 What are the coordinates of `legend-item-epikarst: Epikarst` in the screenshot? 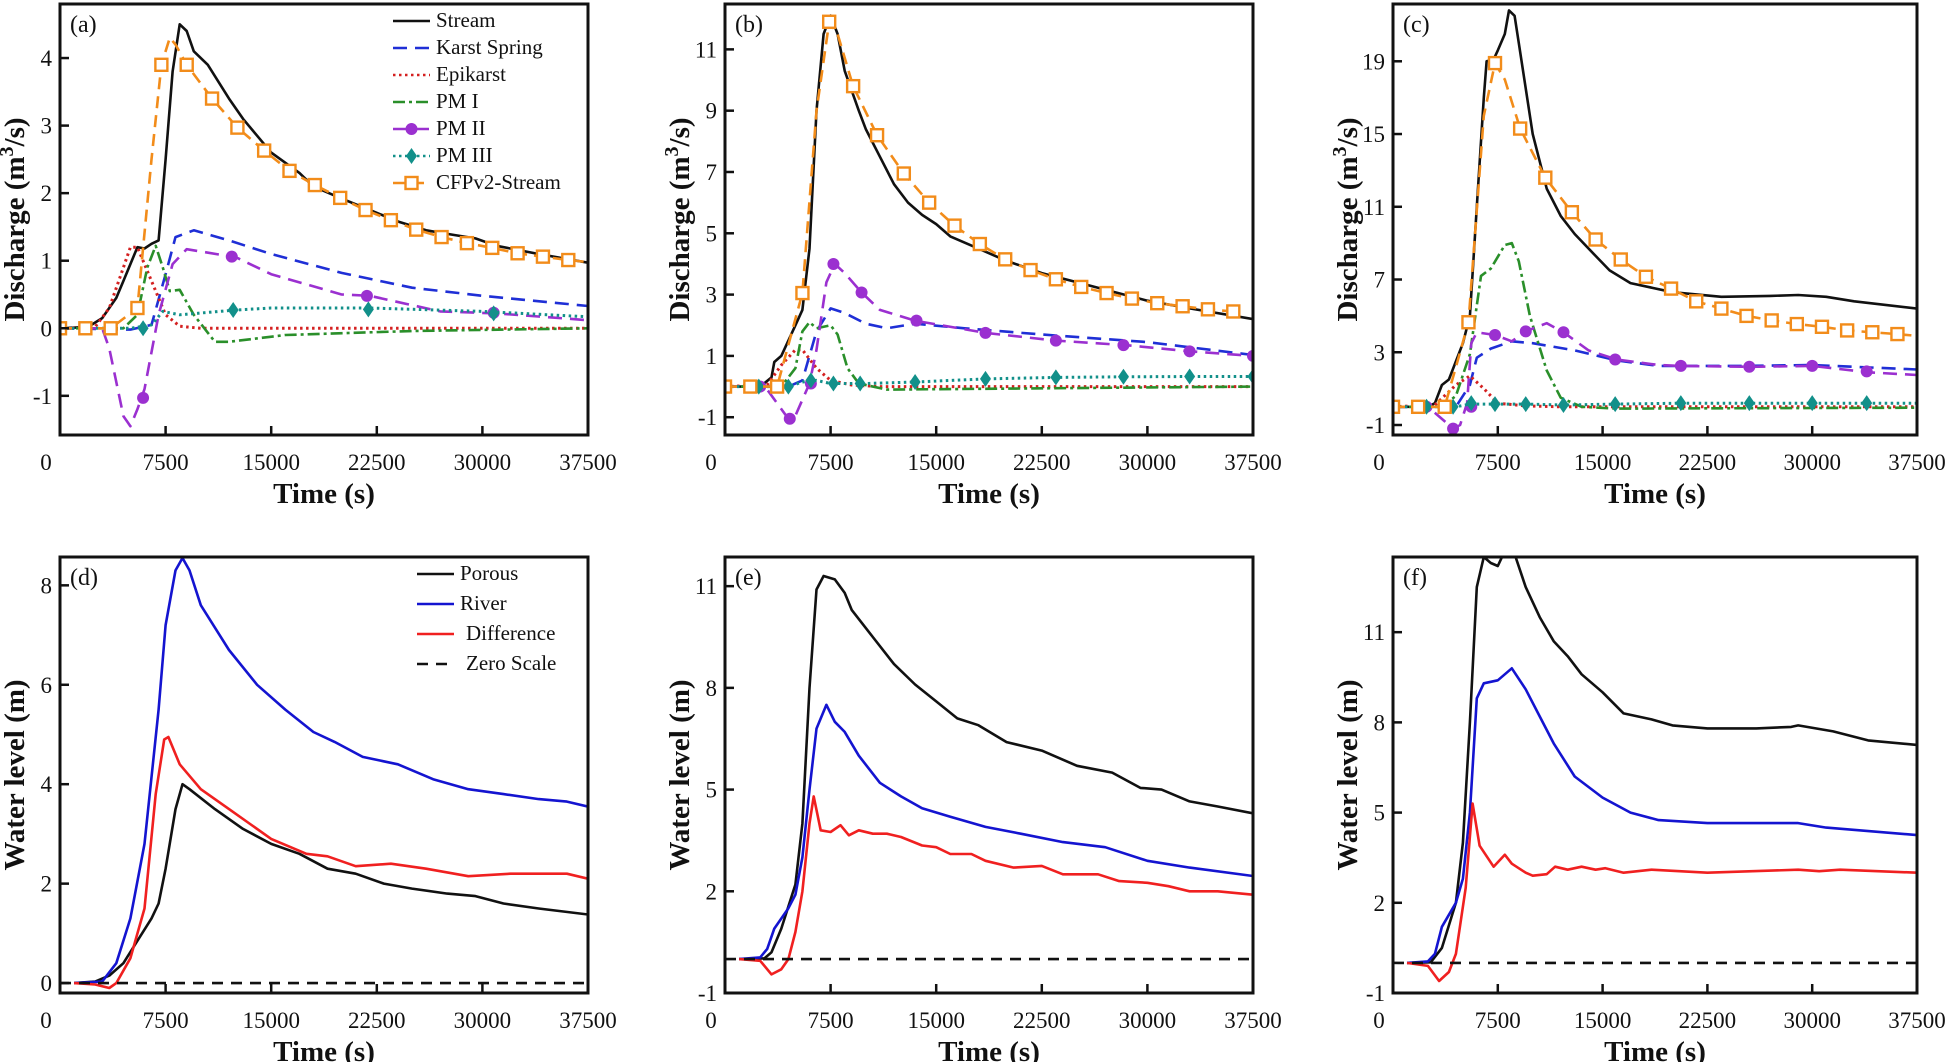 It's located at (449, 74).